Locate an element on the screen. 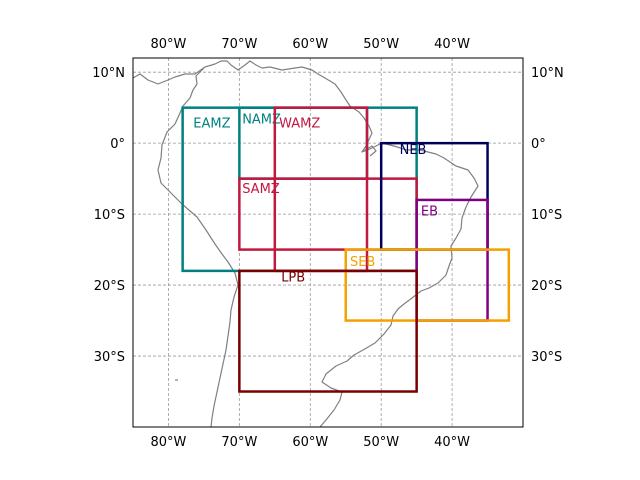 This screenshot has width=640, height=480. pacific-coastline is located at coordinates (198, 262).